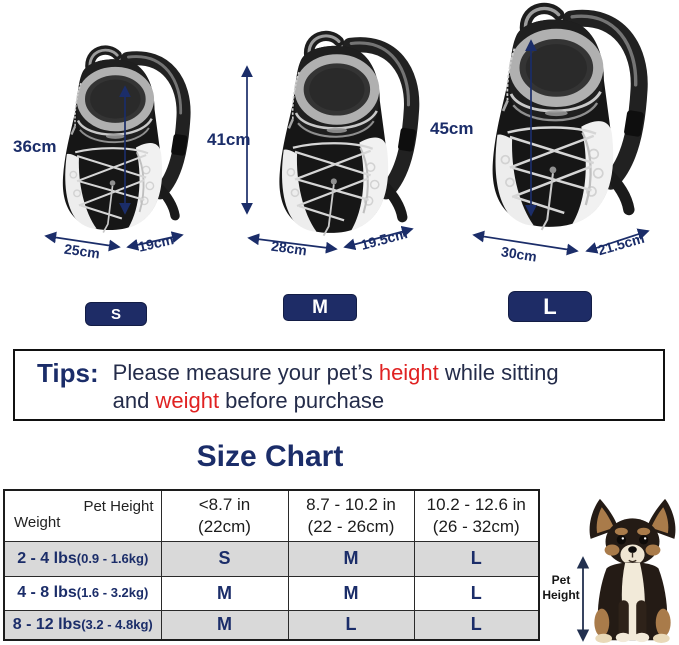  What do you see at coordinates (550, 306) in the screenshot?
I see `size-badge-l: L` at bounding box center [550, 306].